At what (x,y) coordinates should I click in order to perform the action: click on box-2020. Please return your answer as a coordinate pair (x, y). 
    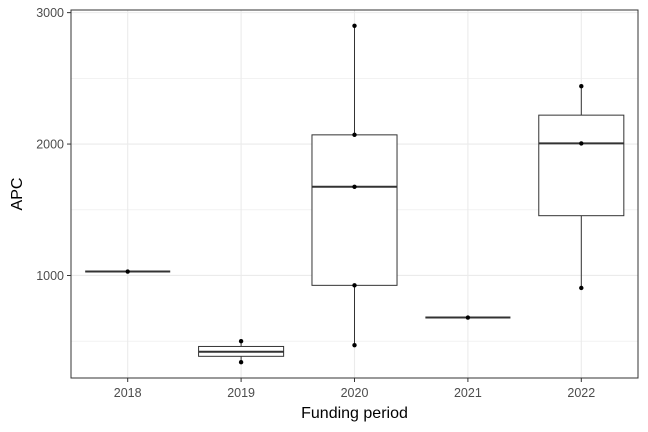
    Looking at the image, I should click on (354, 185).